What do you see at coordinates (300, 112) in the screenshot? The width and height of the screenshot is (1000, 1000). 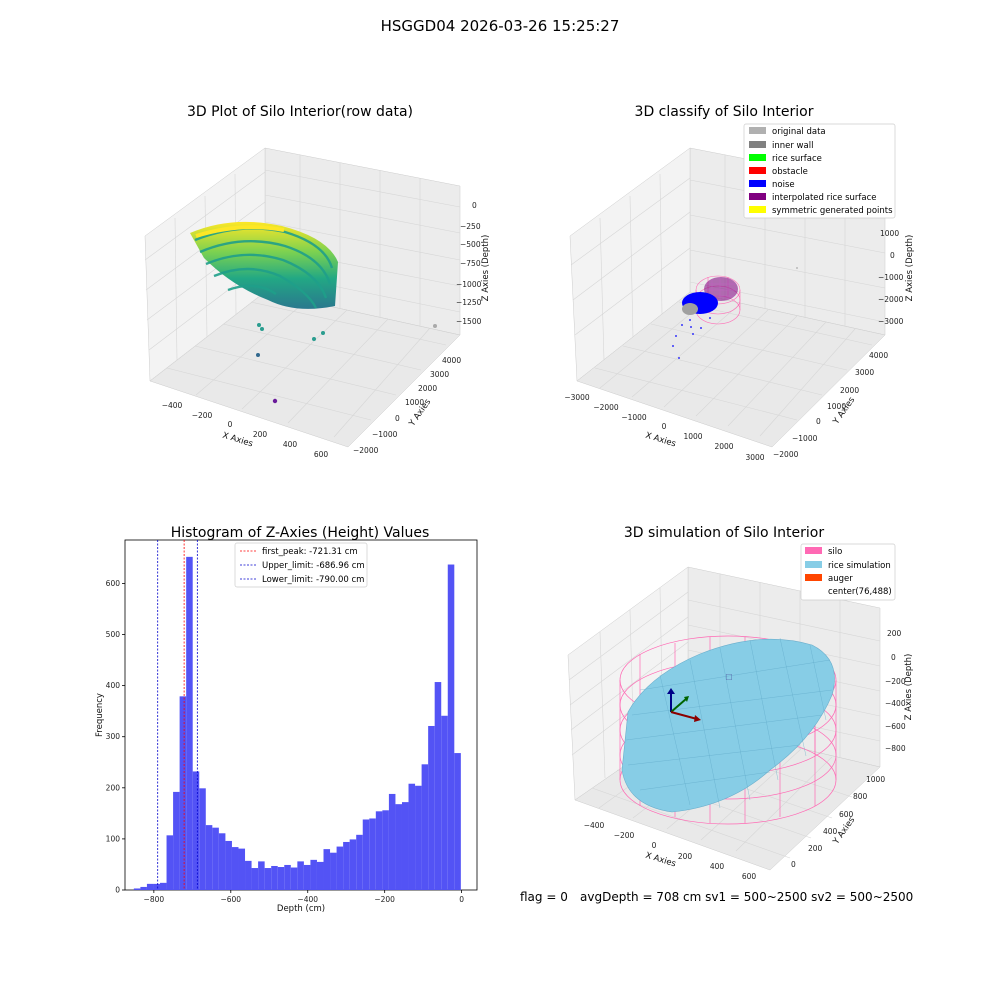 I see `panel-raw-title: 3D Plot of Silo Interior(row data)` at bounding box center [300, 112].